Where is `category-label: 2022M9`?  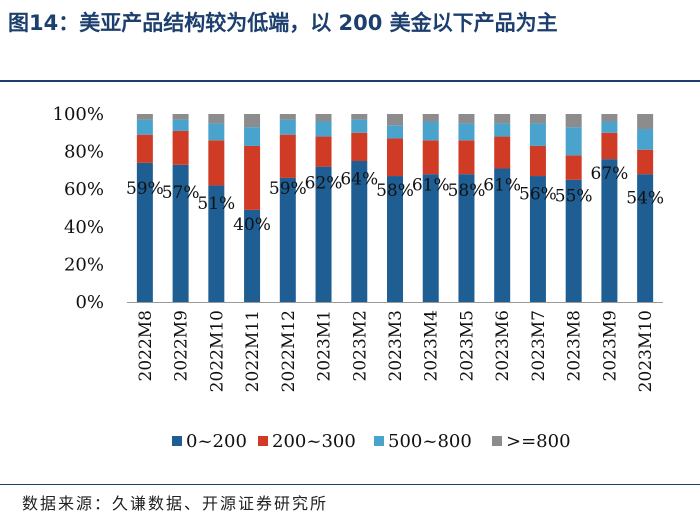
category-label: 2022M9 is located at coordinates (182, 346).